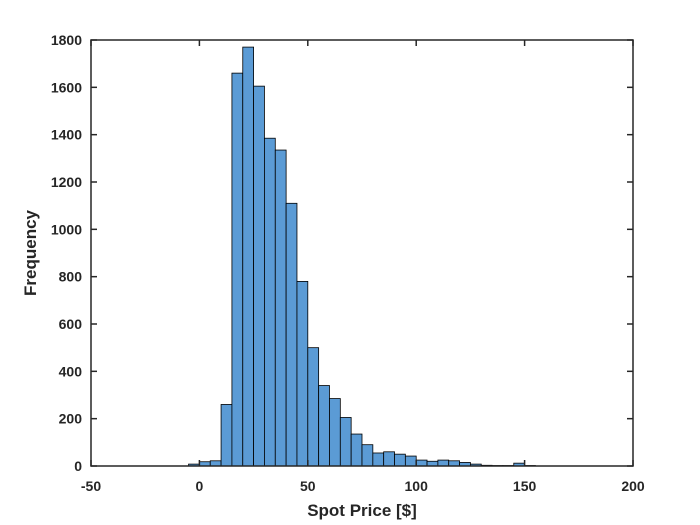 Image resolution: width=700 pixels, height=525 pixels. Describe the element at coordinates (66, 135) in the screenshot. I see `y-tick-label: 1400` at that location.